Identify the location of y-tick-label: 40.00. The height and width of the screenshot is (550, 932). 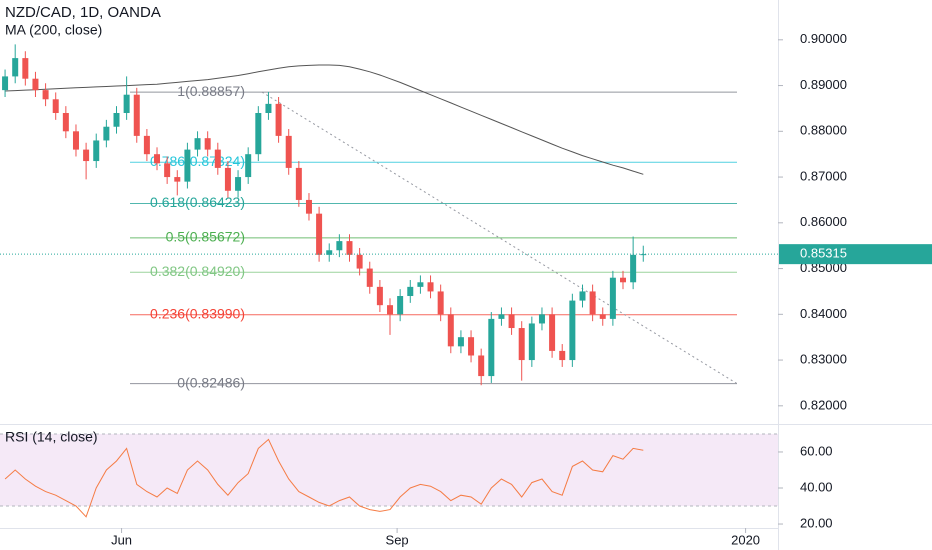
(816, 486).